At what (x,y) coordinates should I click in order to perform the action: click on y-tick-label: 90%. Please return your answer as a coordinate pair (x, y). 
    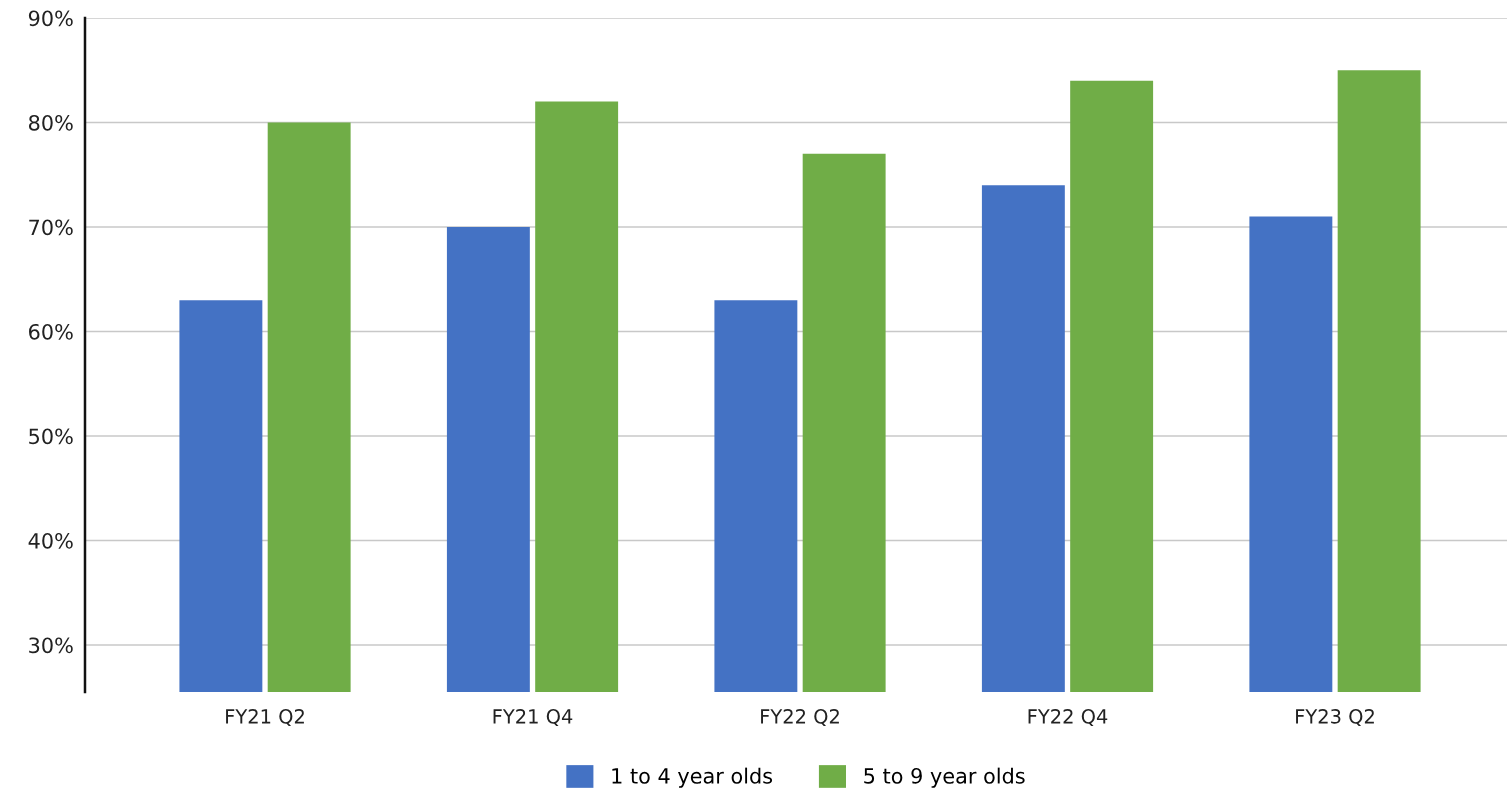
    Looking at the image, I should click on (50, 18).